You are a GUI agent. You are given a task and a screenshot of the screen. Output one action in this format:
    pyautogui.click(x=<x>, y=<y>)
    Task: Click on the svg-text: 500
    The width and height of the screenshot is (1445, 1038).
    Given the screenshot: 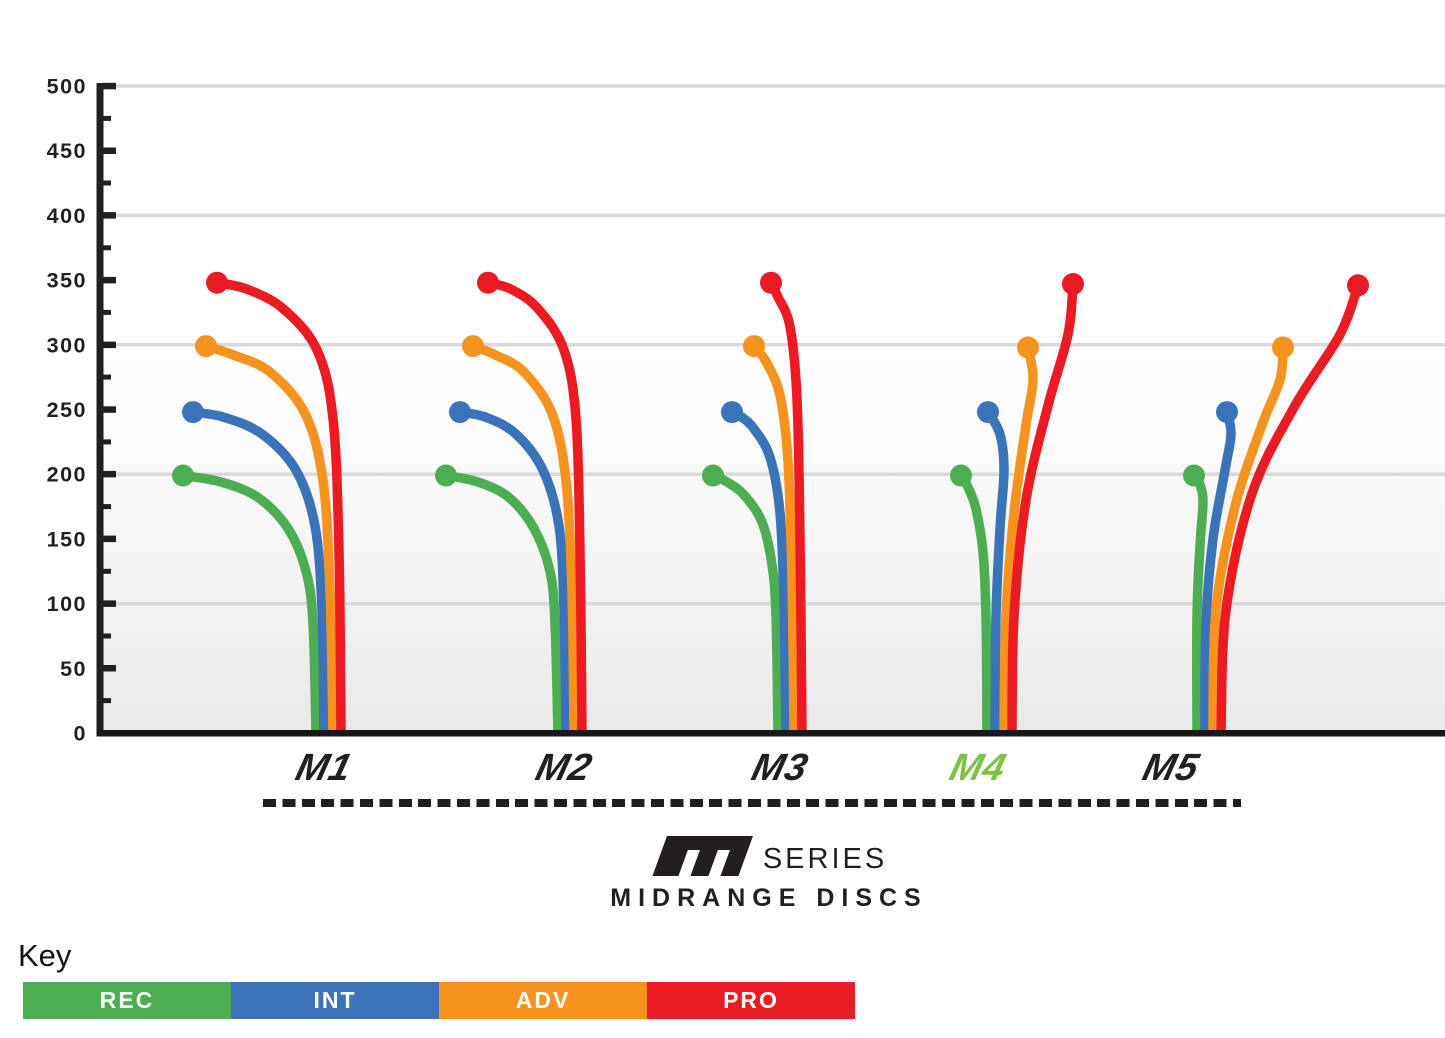 What is the action you would take?
    pyautogui.click(x=67, y=87)
    